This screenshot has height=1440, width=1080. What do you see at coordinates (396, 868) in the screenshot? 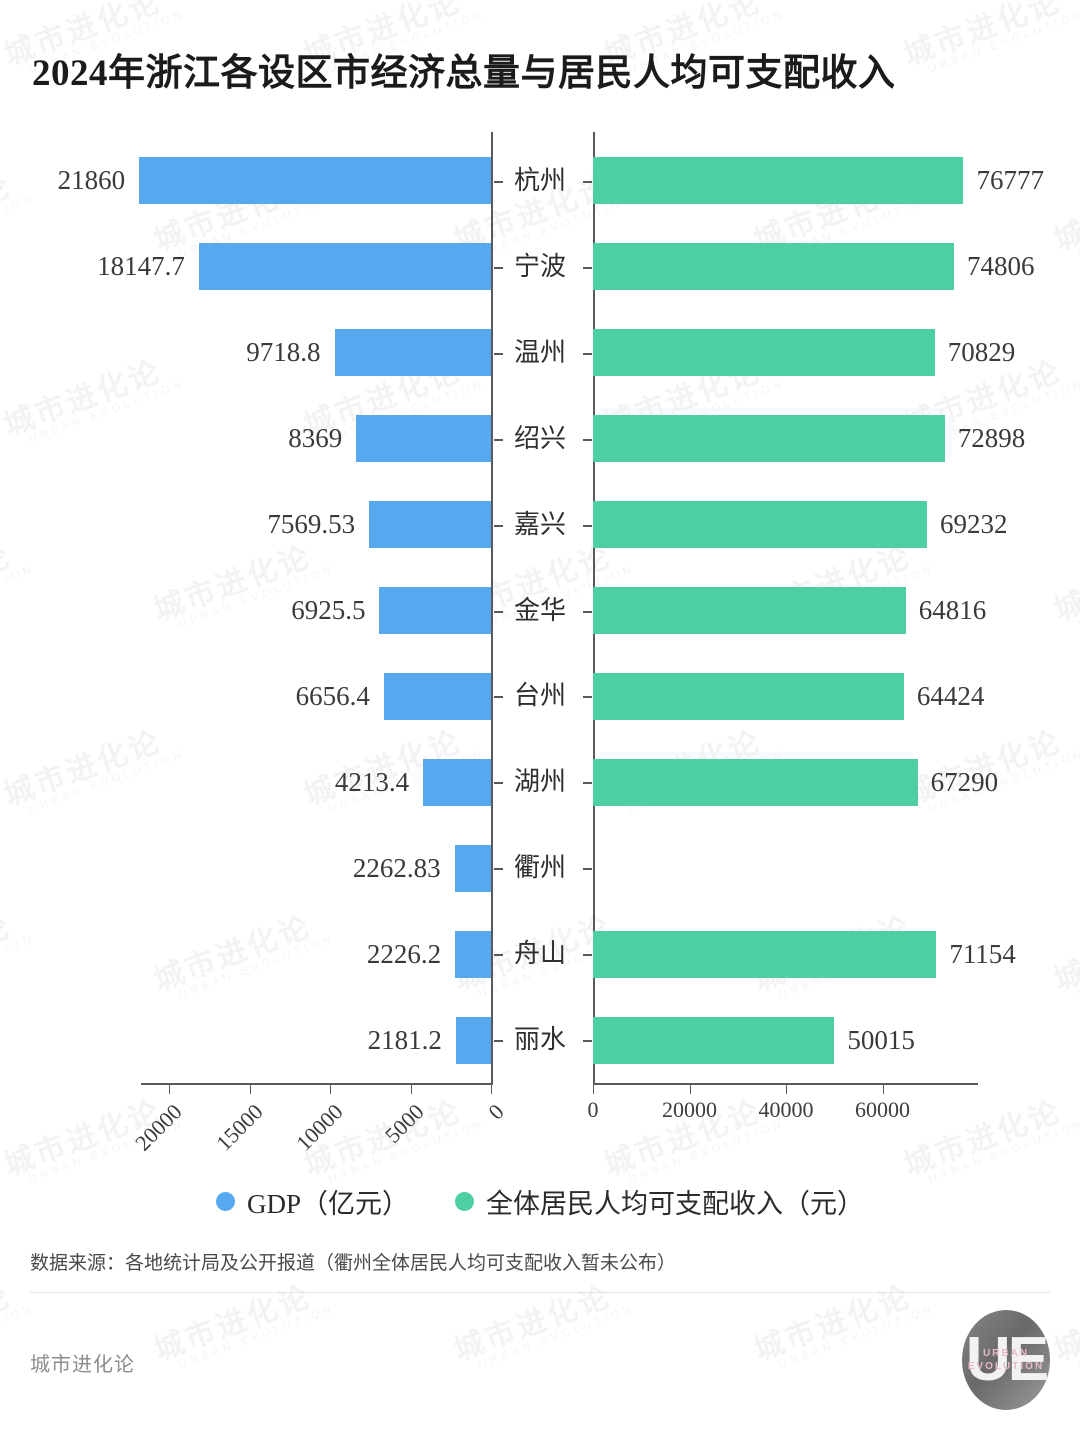
I see `value-label-gdp: 2262.83` at bounding box center [396, 868].